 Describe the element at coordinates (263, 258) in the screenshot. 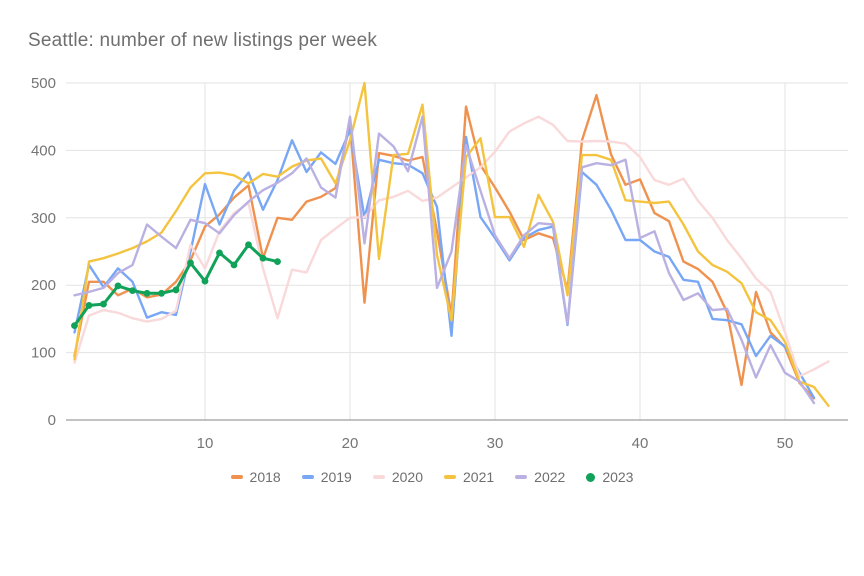

I see `series-point-2023-w14` at that location.